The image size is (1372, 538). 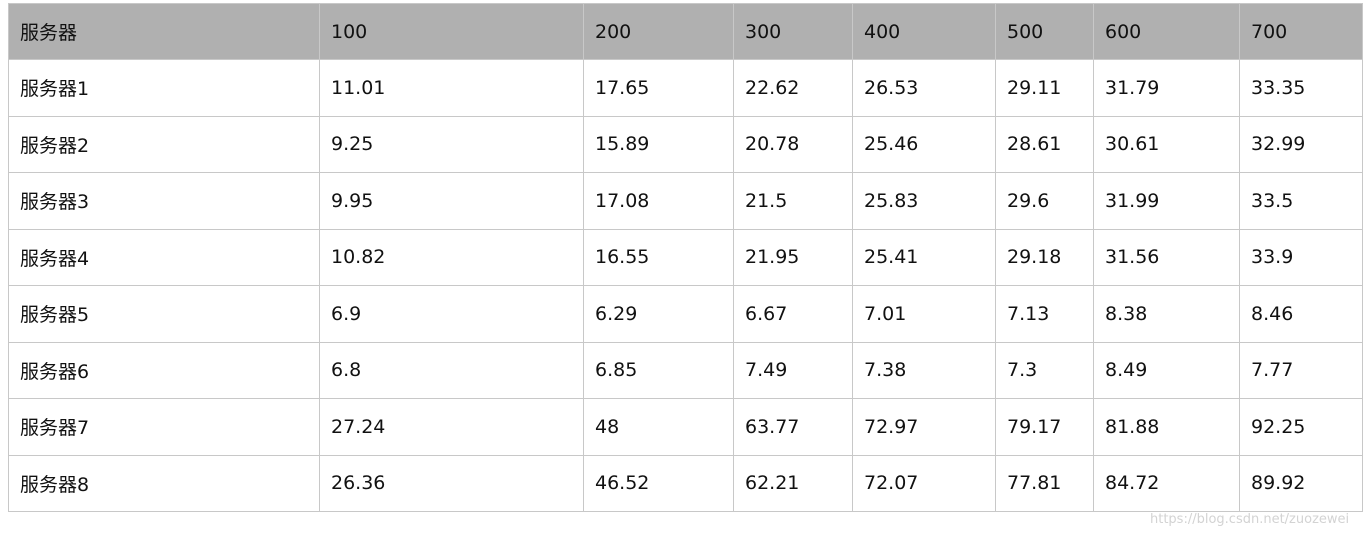 I want to click on table-cell: 33.5, so click(x=1301, y=201).